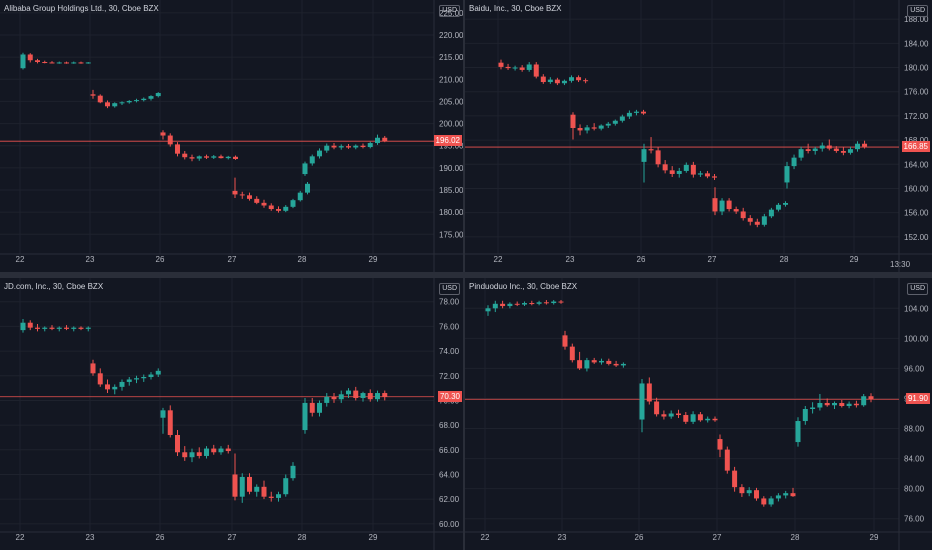 The height and width of the screenshot is (550, 932). I want to click on pinduoduo-currency-badge: USD, so click(917, 289).